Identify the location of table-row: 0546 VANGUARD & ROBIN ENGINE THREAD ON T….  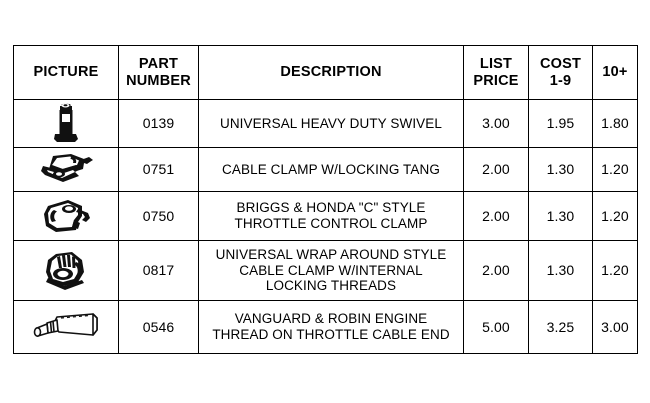
(325, 327).